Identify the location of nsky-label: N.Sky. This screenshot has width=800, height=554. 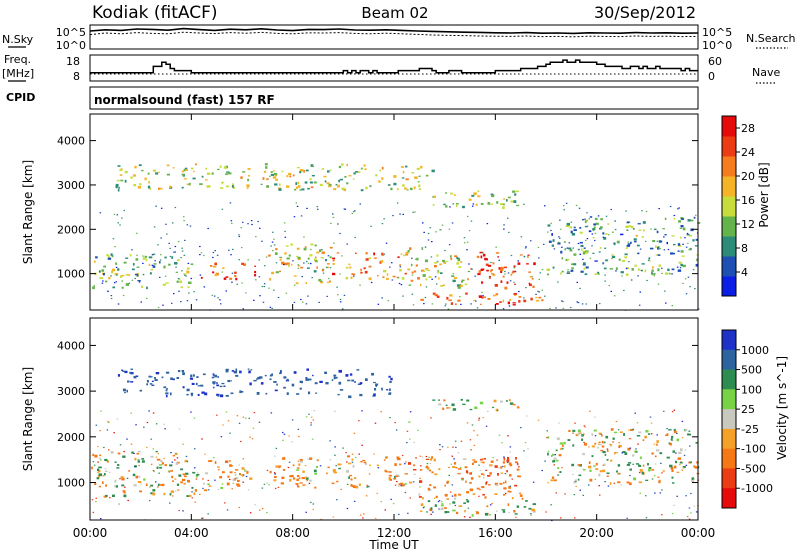
(18, 39).